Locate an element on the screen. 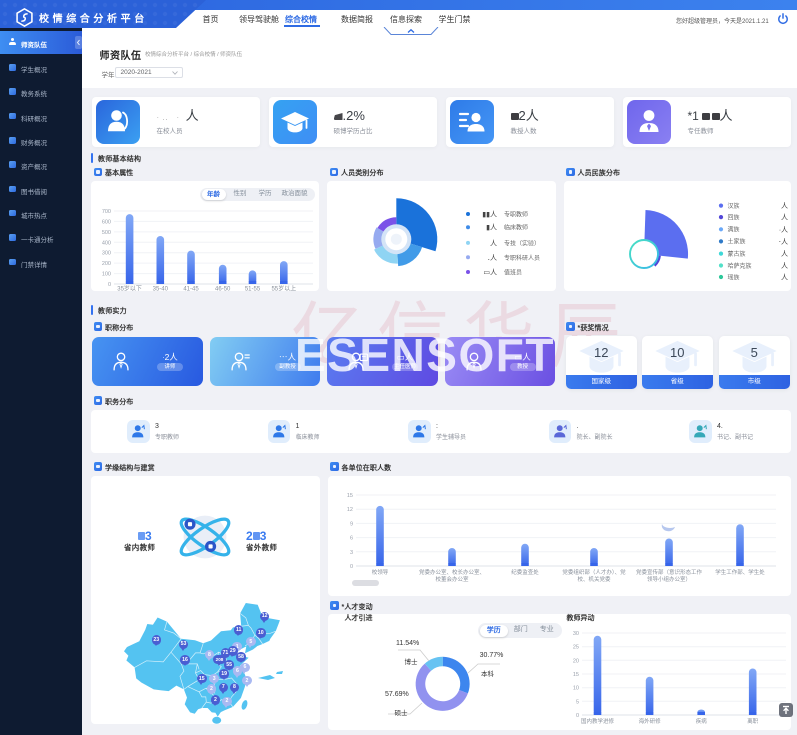  svg-text: ․人 is located at coordinates (492, 258).